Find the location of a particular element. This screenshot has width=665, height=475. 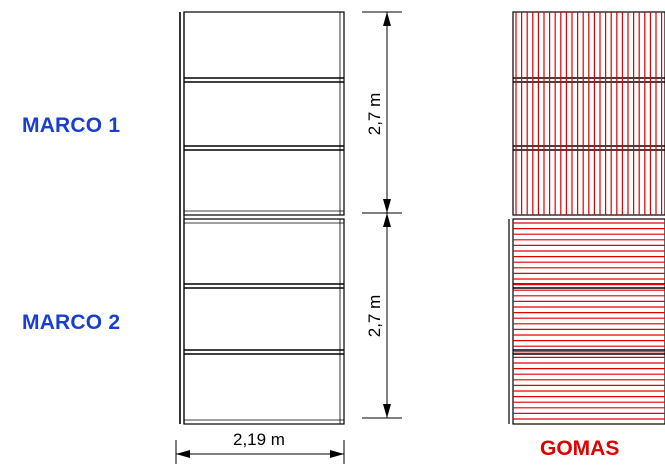

marco1-label: MARCO 1 is located at coordinates (71, 125).